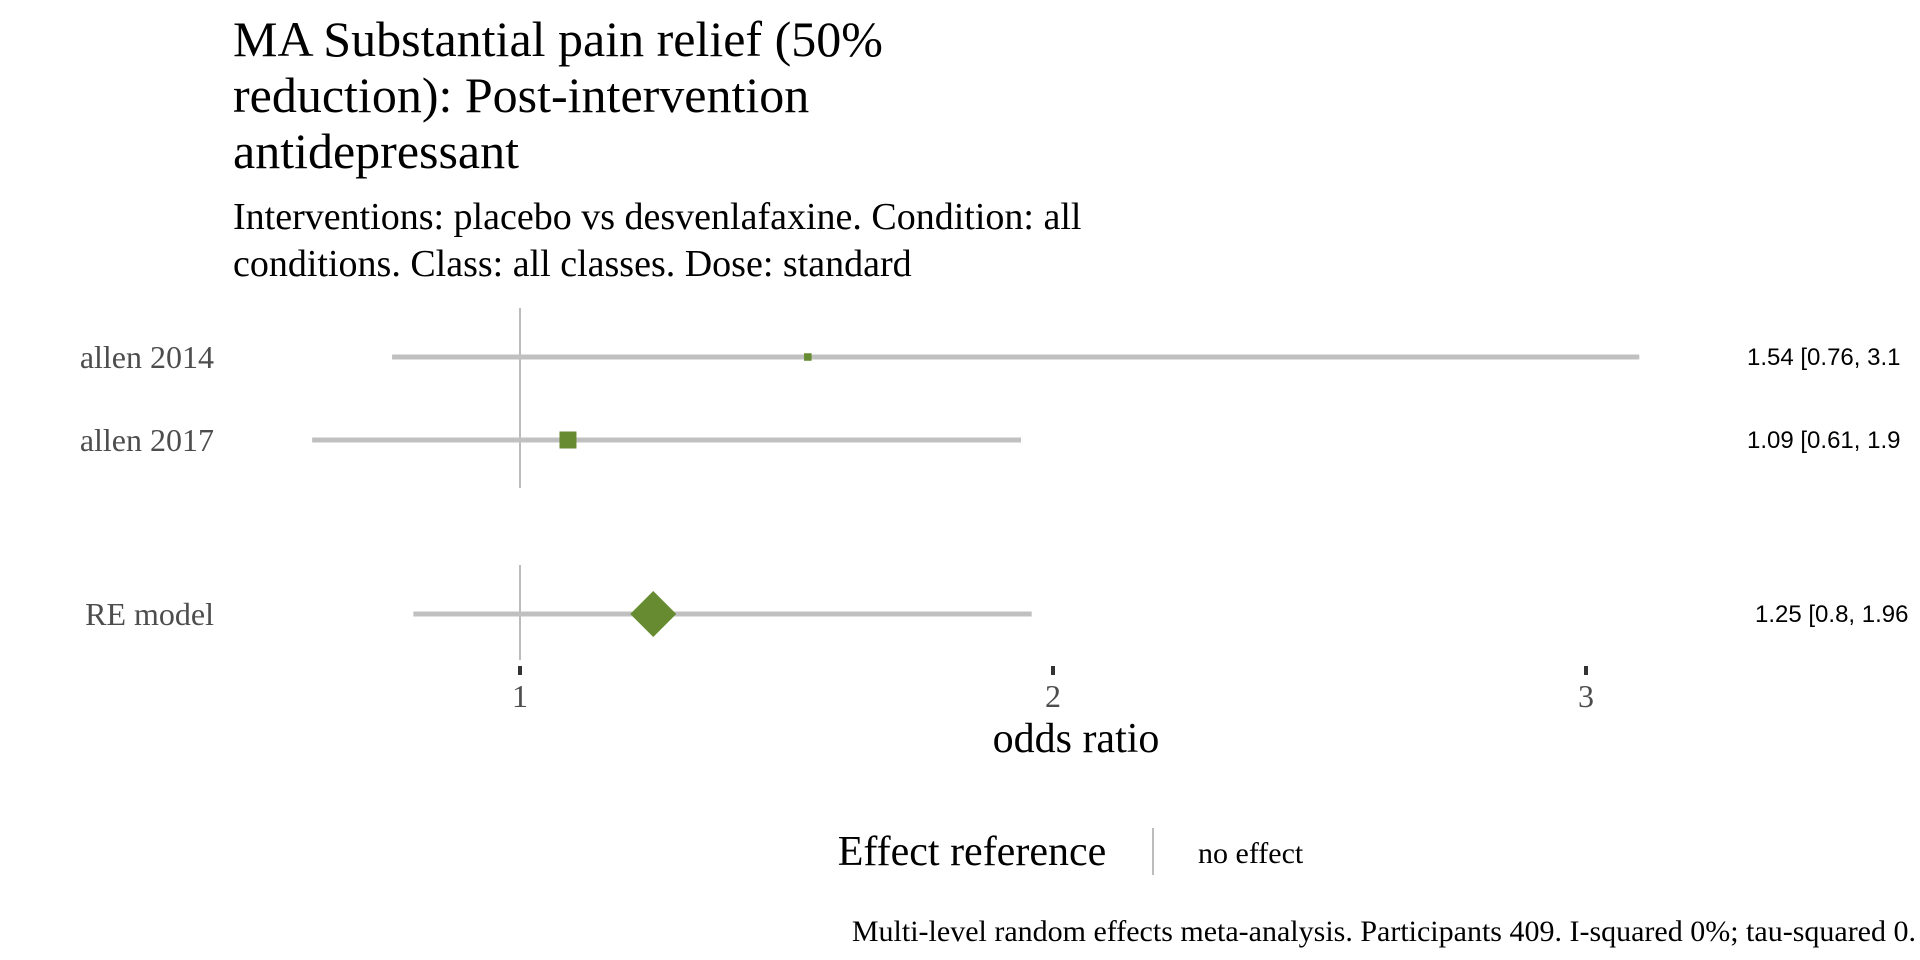  Describe the element at coordinates (1831, 614) in the screenshot. I see `pooled-estimate-label: 1.25 [0.8, 1.96` at that location.